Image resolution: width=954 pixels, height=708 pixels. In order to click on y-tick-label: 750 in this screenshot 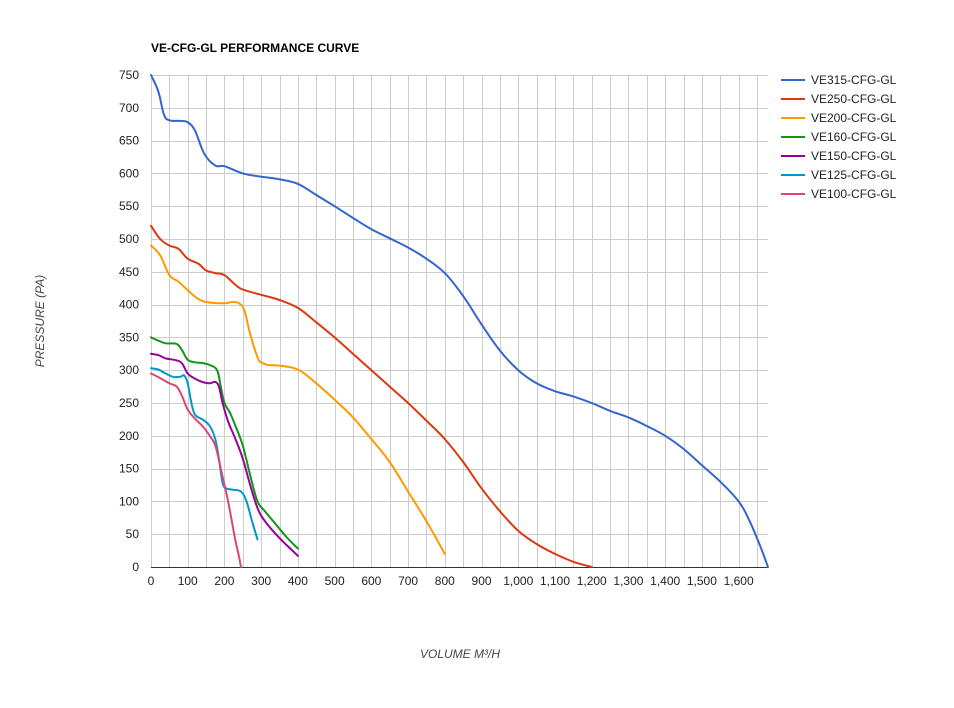, I will do `click(129, 75)`.